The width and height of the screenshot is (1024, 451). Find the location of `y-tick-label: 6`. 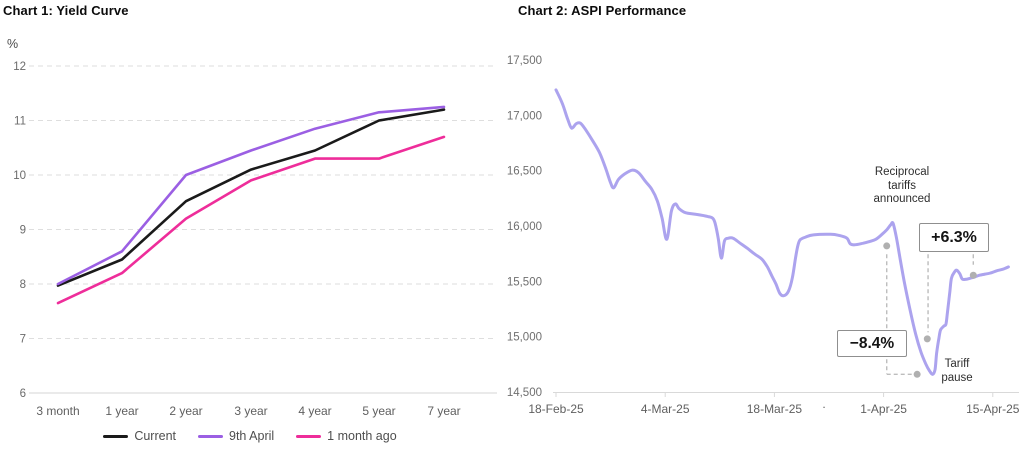

y-tick-label: 6 is located at coordinates (23, 394).